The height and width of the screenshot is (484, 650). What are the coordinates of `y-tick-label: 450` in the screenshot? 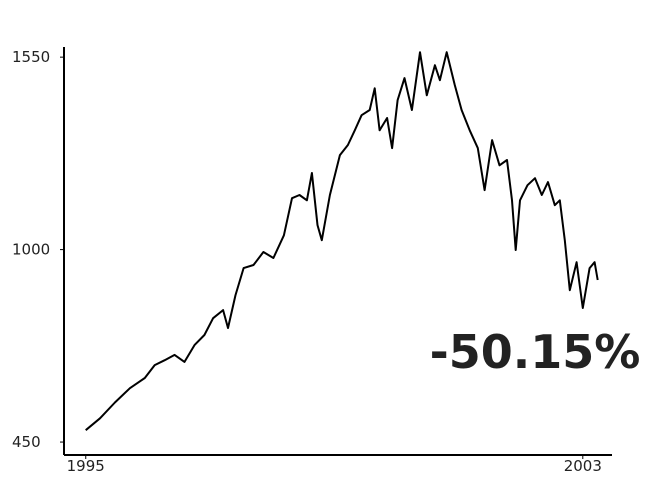 It's located at (26, 442).